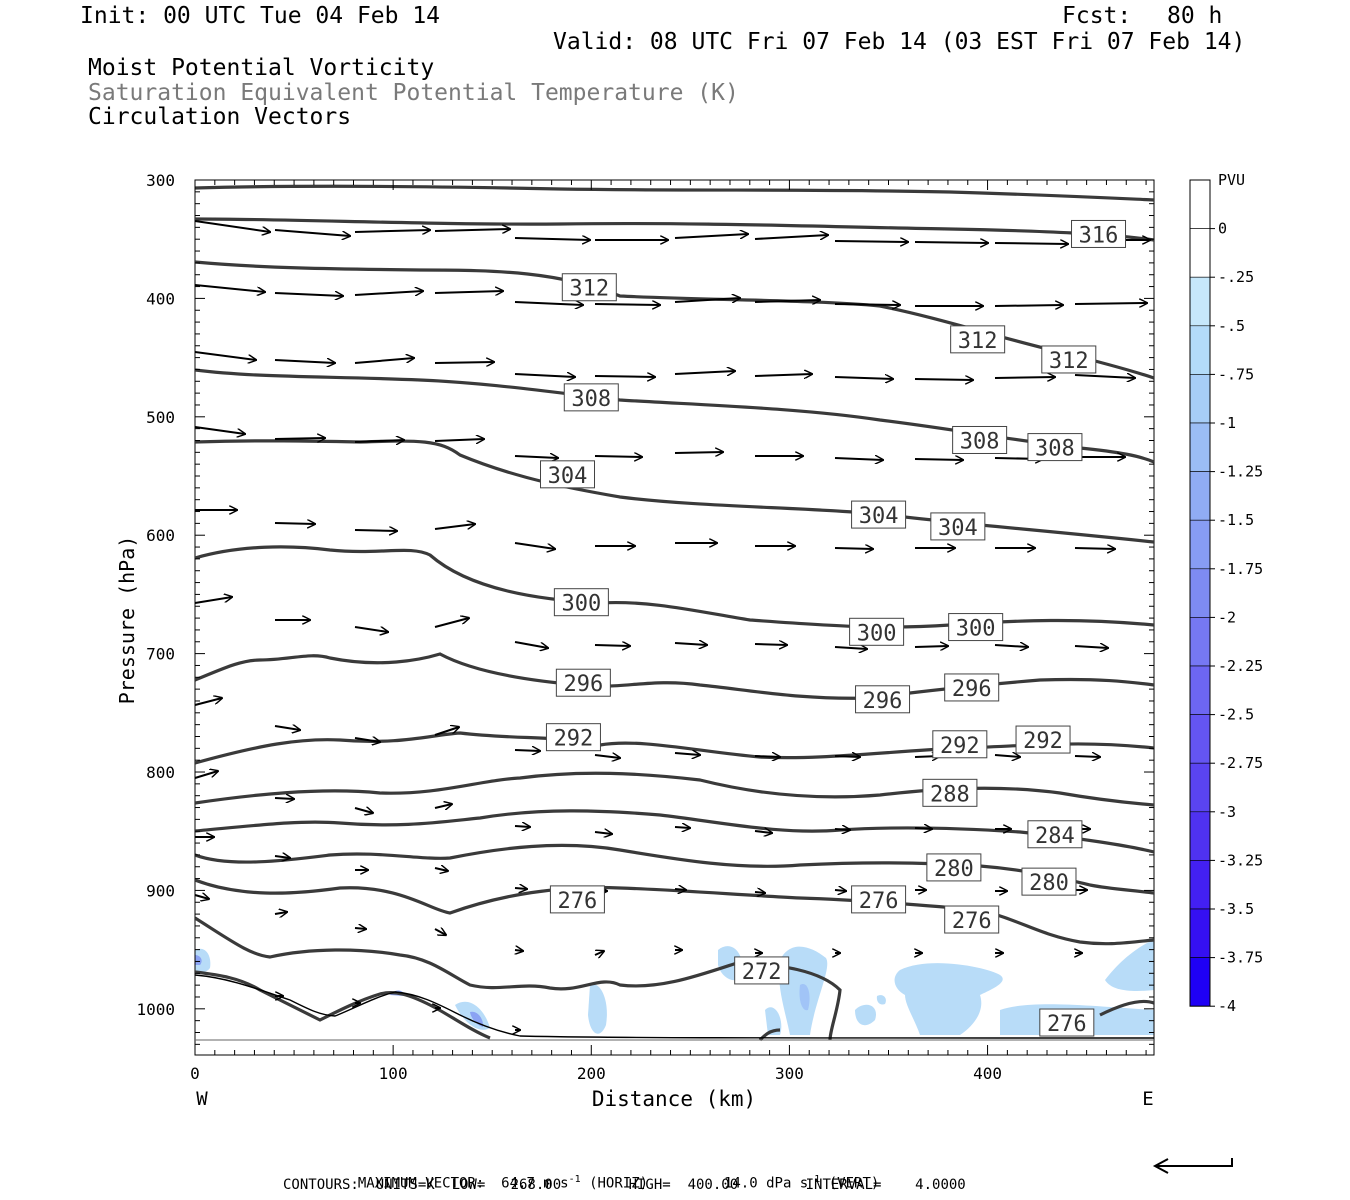 This screenshot has width=1350, height=1200. What do you see at coordinates (583, 684) in the screenshot?
I see `contour-label: 296` at bounding box center [583, 684].